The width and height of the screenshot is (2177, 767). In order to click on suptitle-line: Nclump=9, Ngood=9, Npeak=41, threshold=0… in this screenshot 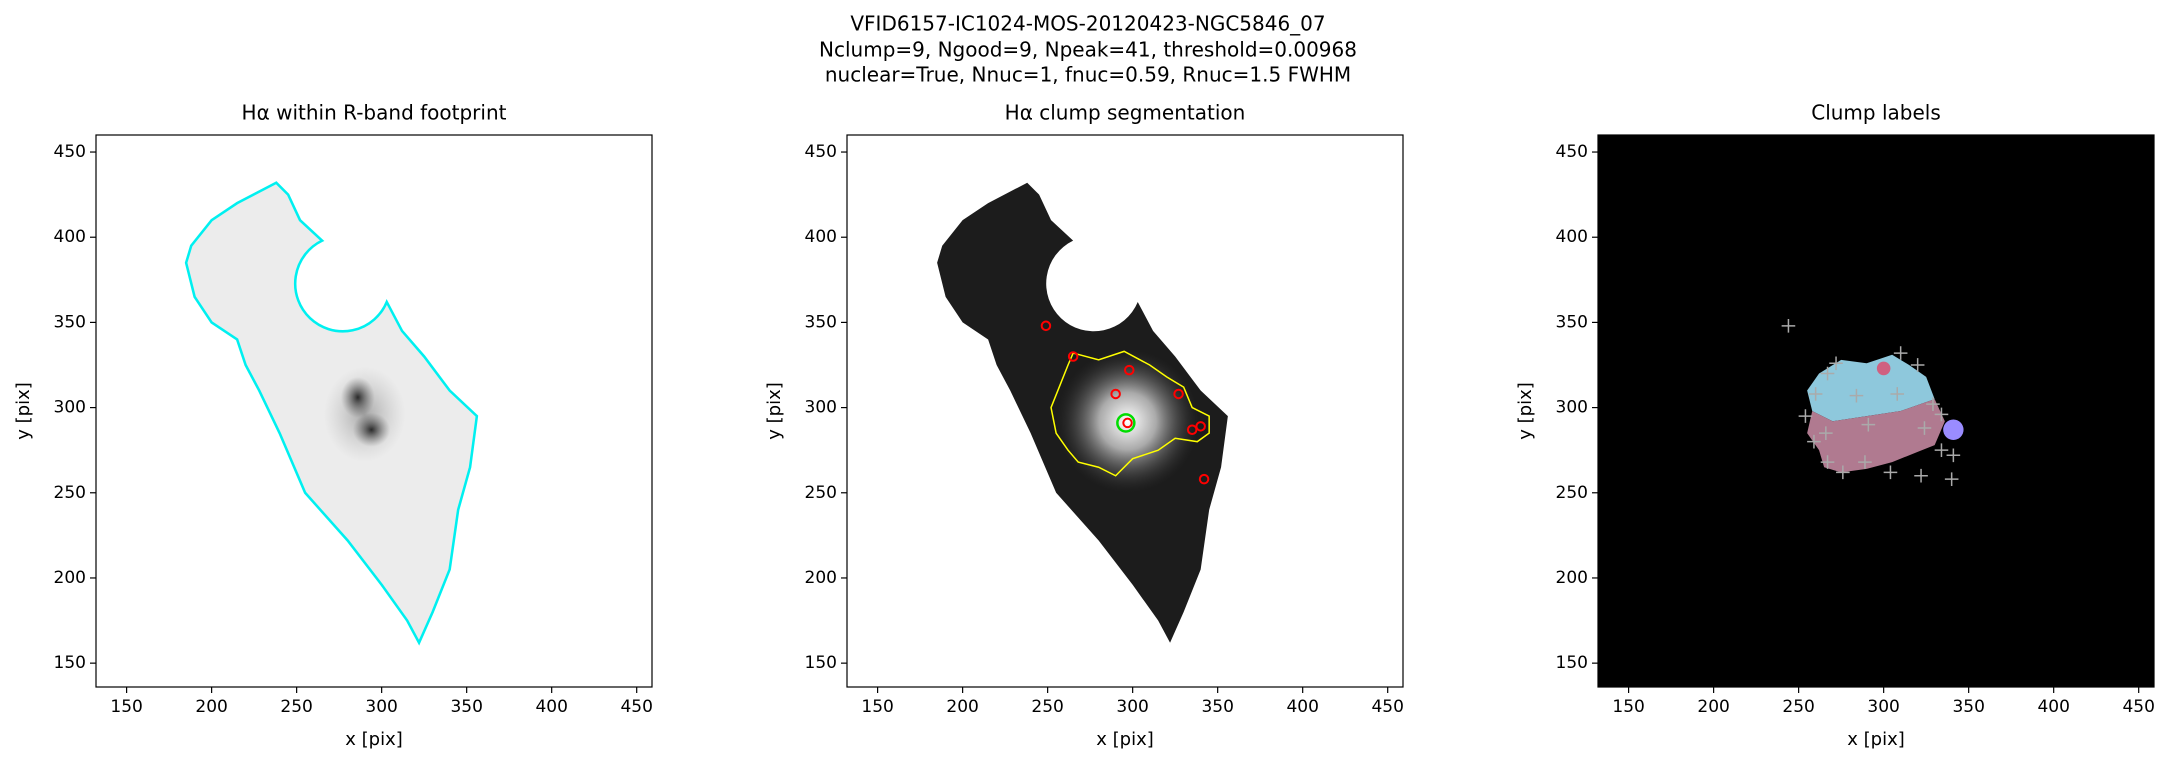, I will do `click(1088, 50)`.